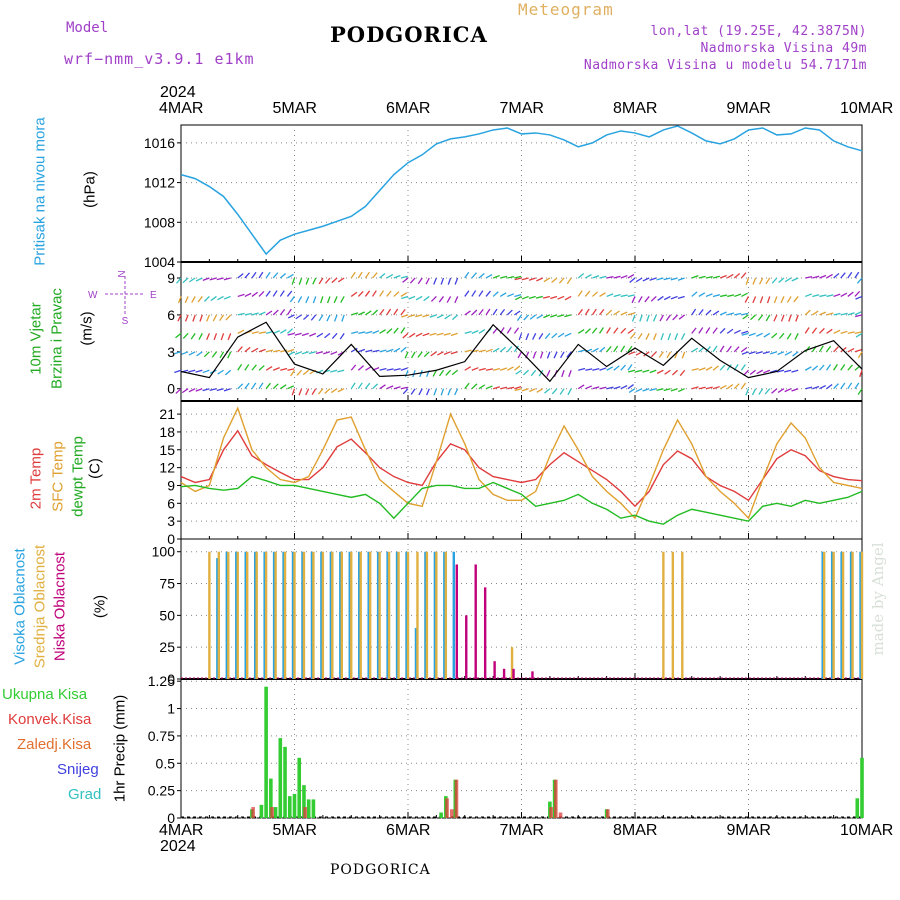 The height and width of the screenshot is (900, 900). What do you see at coordinates (171, 521) in the screenshot?
I see `tick-label-temp: 3` at bounding box center [171, 521].